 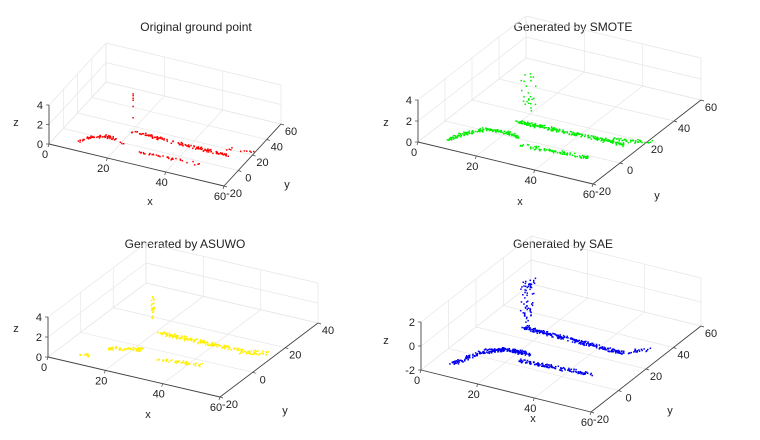 I want to click on z-tick-label: 2, so click(x=39, y=338).